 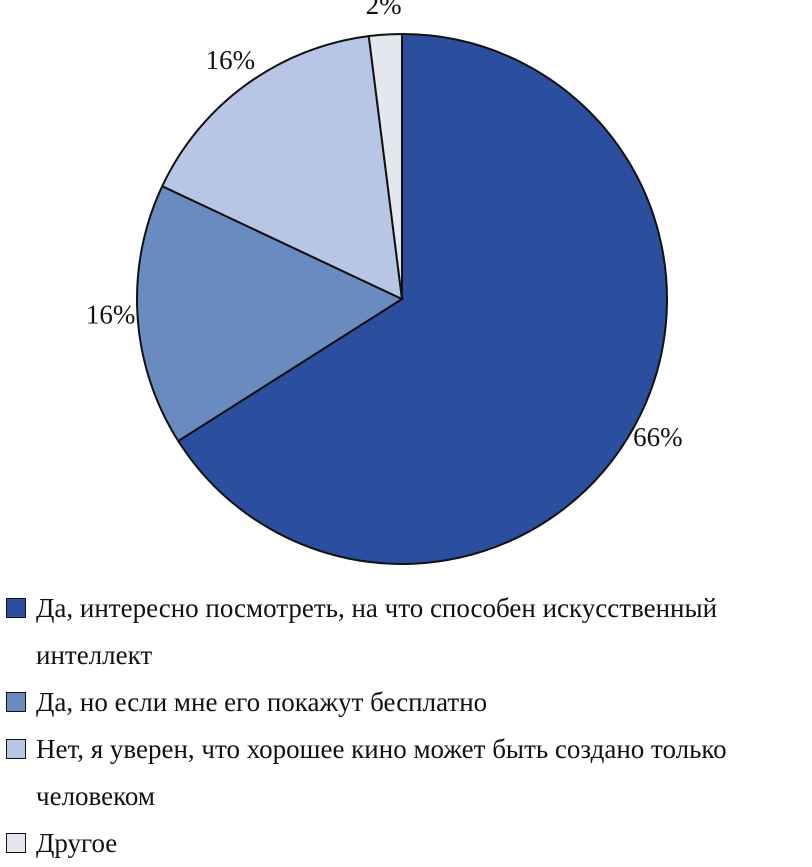 I want to click on legend-item: Да, но если мне его покажут бесплатно, so click(x=406, y=702).